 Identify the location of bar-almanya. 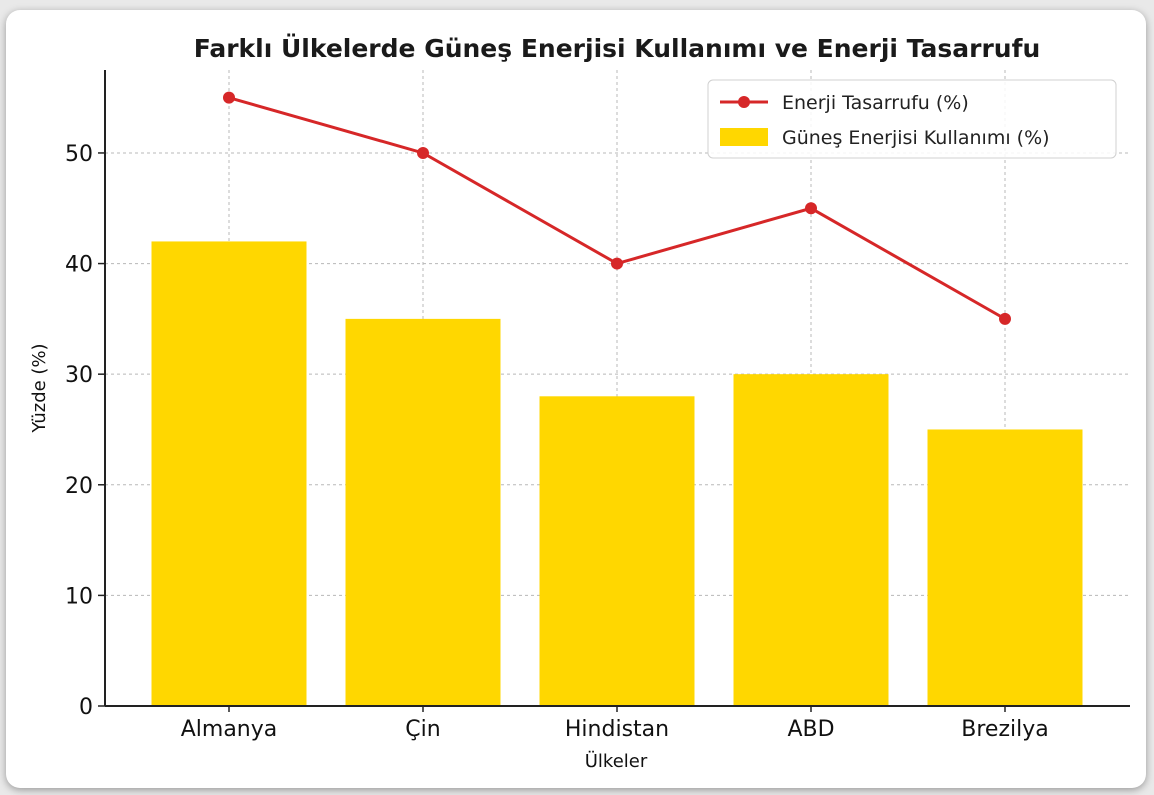
(229, 473).